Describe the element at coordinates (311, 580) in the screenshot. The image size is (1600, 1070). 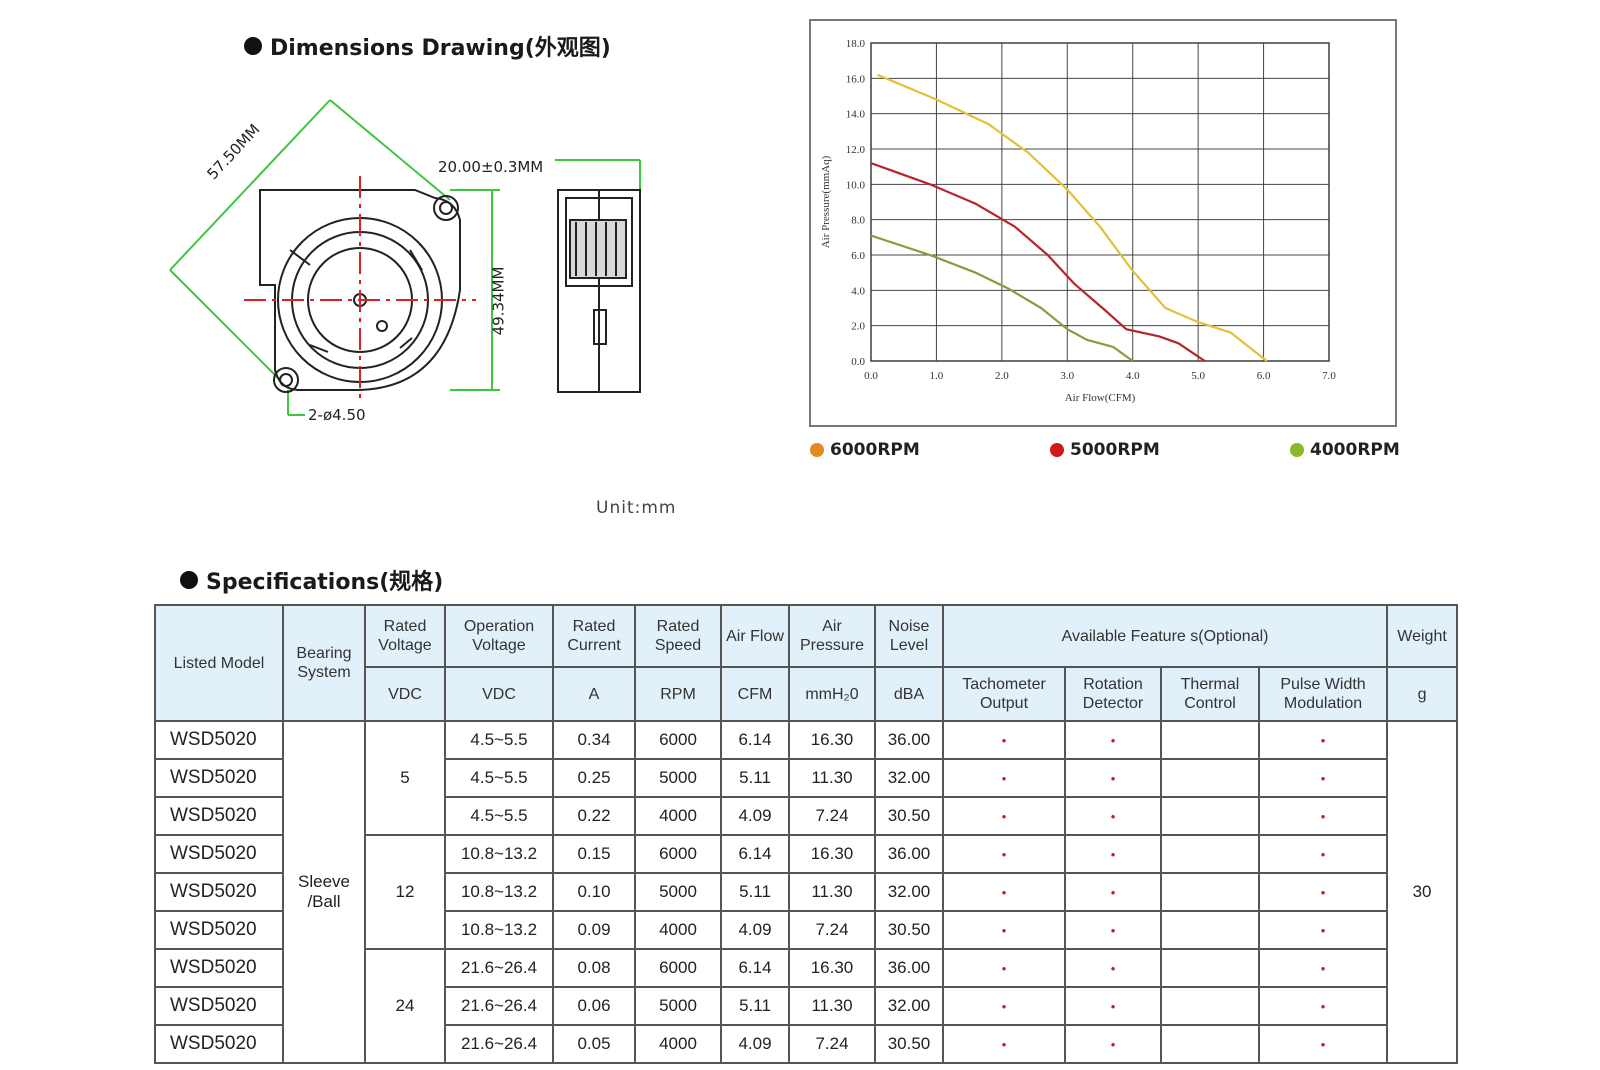
I see `specifications-title: Specifications(规格)` at that location.